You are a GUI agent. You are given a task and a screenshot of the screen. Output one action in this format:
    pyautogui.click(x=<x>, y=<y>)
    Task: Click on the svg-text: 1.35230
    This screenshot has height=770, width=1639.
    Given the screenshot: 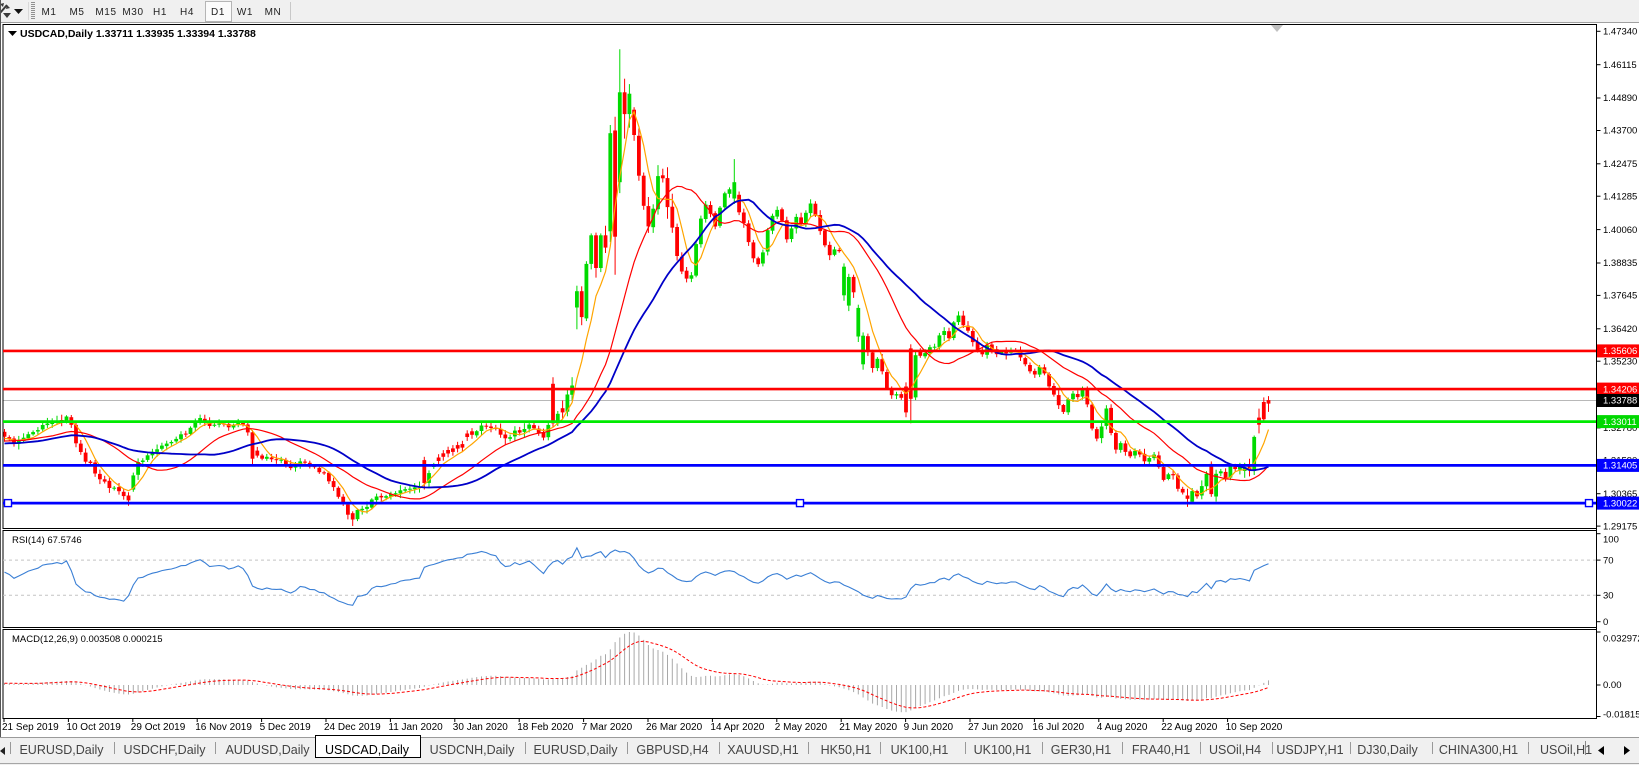 What is the action you would take?
    pyautogui.click(x=1620, y=361)
    